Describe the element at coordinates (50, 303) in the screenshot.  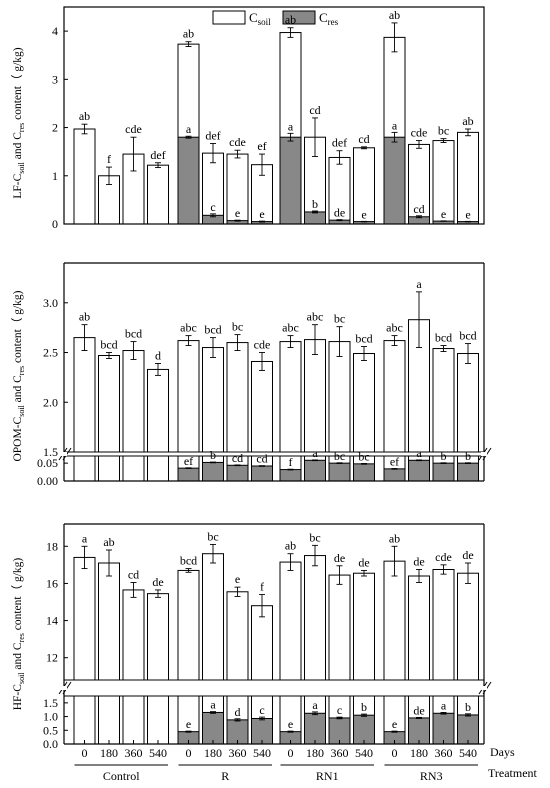
I see `opom-ytick-label-upper: 3.0` at that location.